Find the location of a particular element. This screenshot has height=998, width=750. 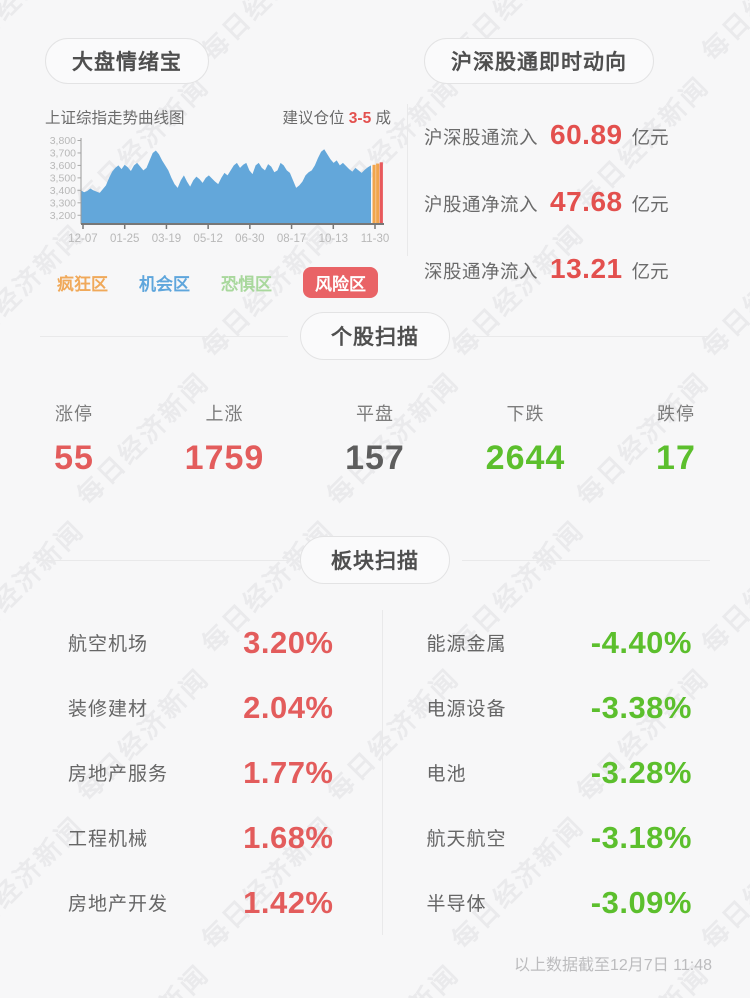

connect-row: 深股通净流入 13.21 亿元 is located at coordinates (567, 269).